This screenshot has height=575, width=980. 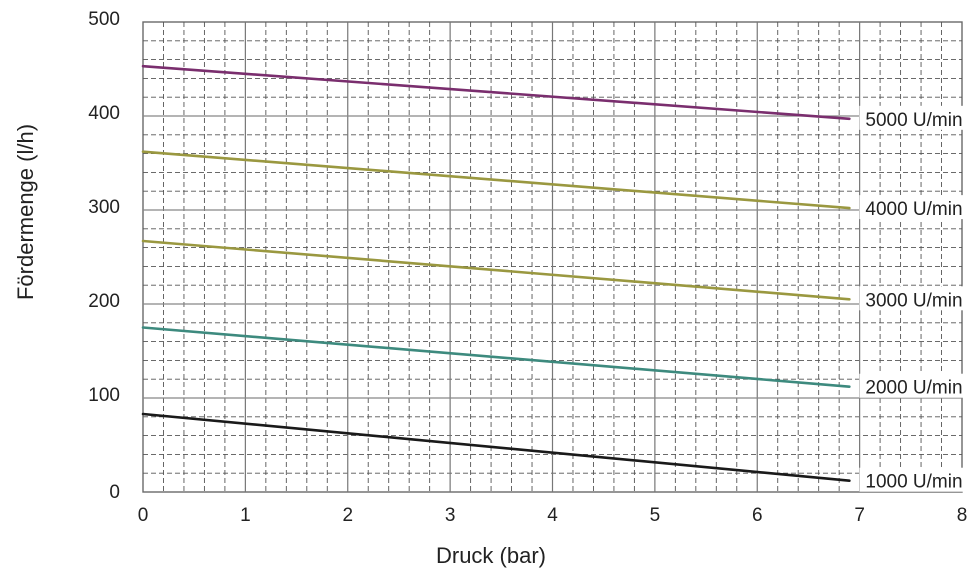 I want to click on x-tick-label: 7, so click(x=859, y=515).